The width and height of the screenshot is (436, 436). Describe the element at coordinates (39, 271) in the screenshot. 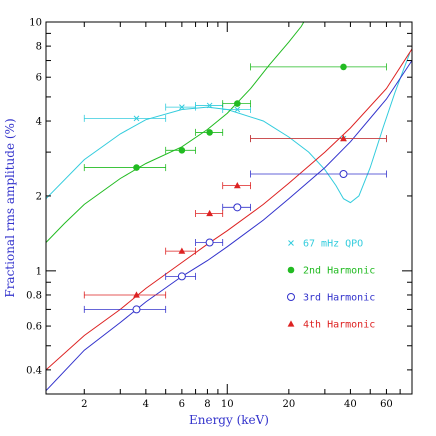

I see `y-tick-label: 1` at that location.